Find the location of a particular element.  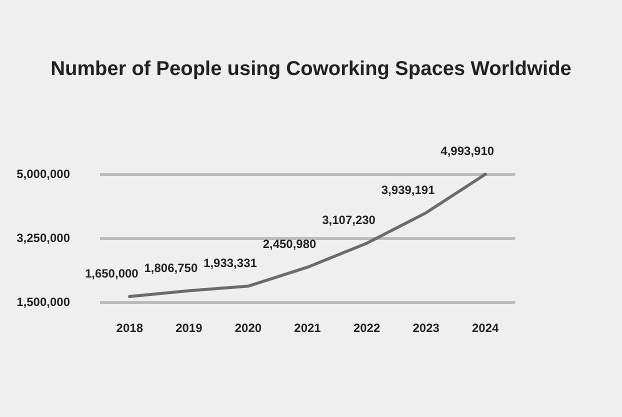

data-label: 4,993,910 is located at coordinates (467, 151).